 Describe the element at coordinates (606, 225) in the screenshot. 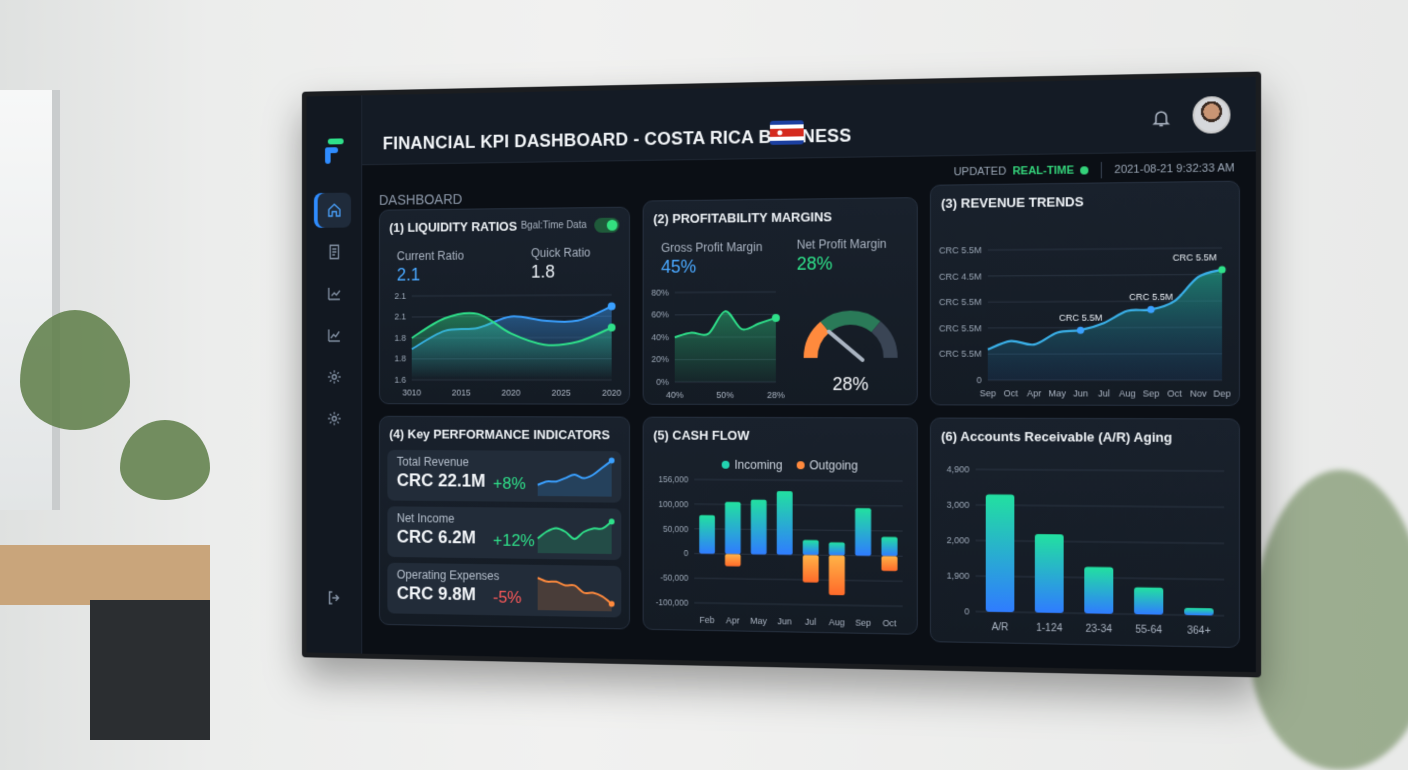

I see `realtime-toggle` at that location.